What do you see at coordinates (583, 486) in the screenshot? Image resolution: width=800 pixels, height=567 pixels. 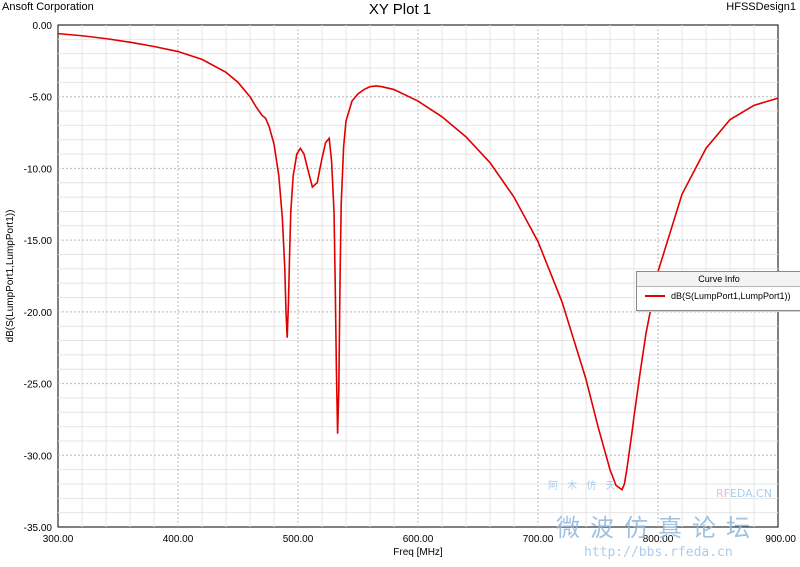 I see `watermark-top-text: 阿 木 仿 天` at bounding box center [583, 486].